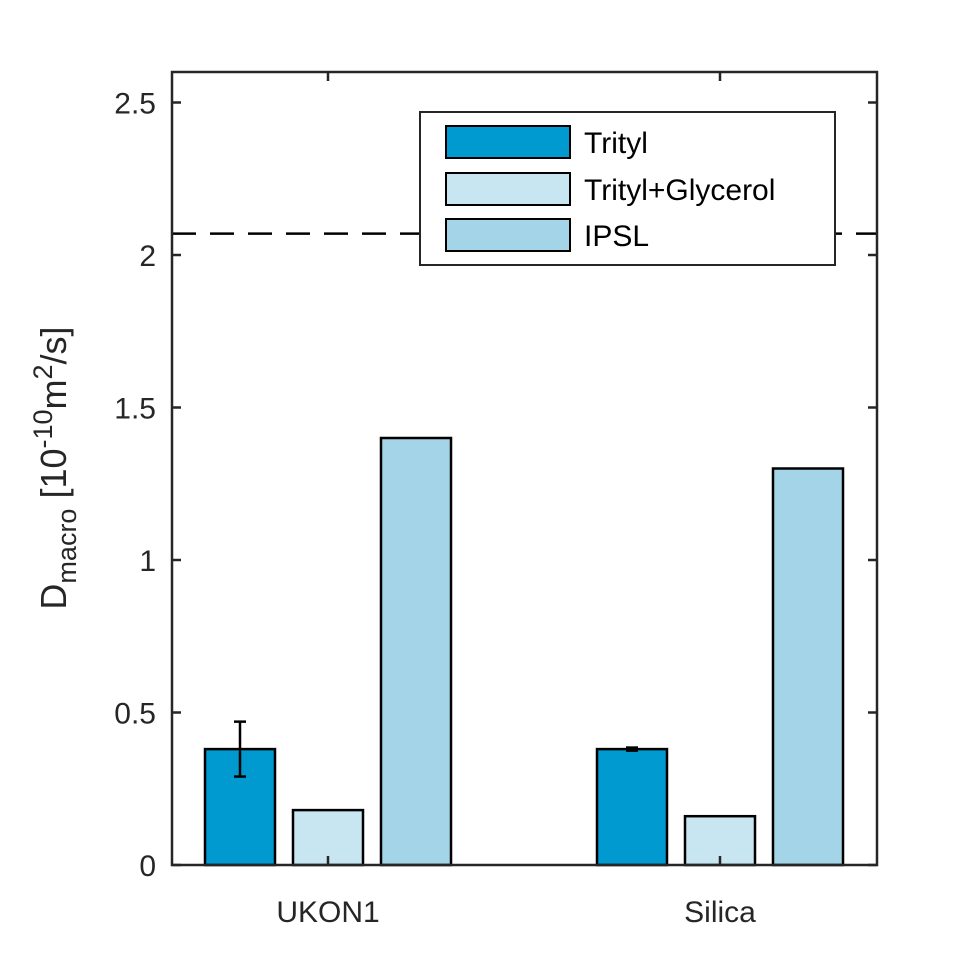 The width and height of the screenshot is (970, 970). I want to click on legend-label-ipsl: IPSL, so click(616, 236).